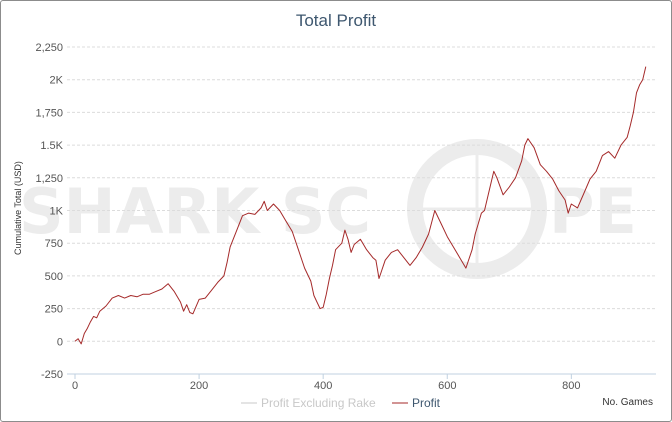 This screenshot has width=672, height=422. I want to click on x-axis-ticks: 0 200 400 600 800, so click(326, 383).